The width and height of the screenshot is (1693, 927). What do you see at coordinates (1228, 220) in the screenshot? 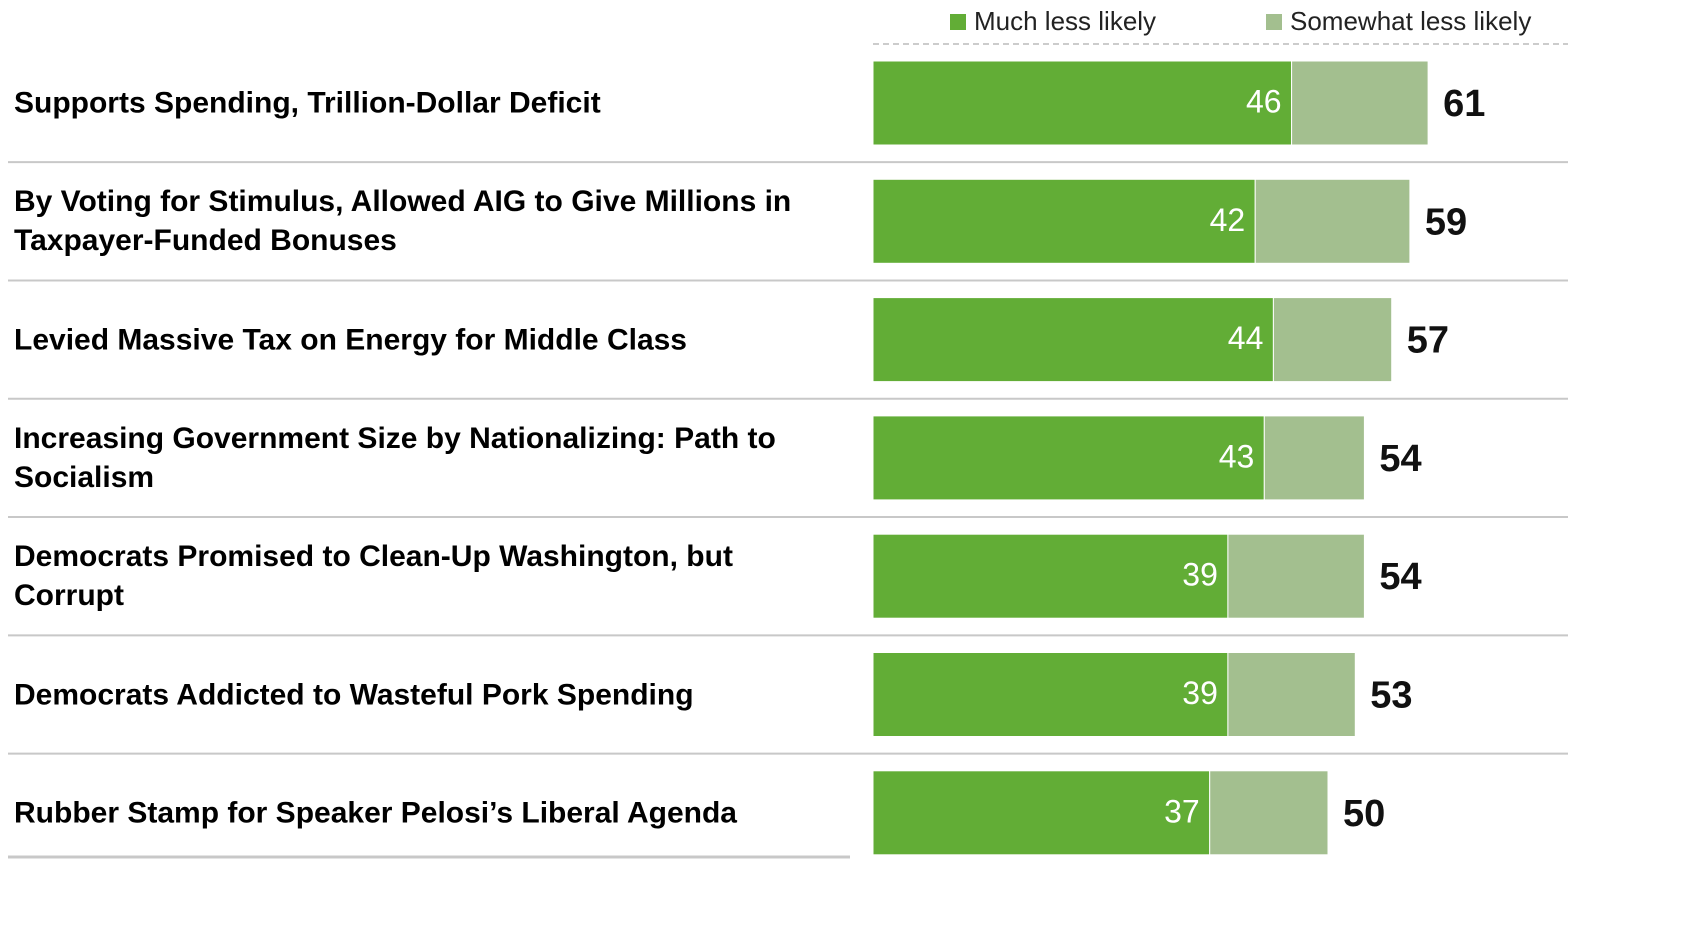
I see `value-label: 42` at bounding box center [1228, 220].